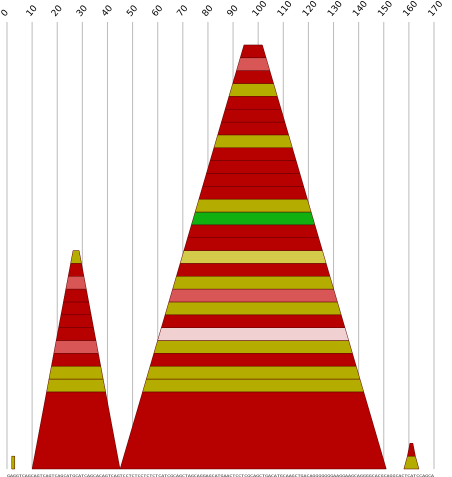 Image resolution: width=452 pixels, height=477 pixels. I want to click on tick-label-140: 140, so click(360, 9).